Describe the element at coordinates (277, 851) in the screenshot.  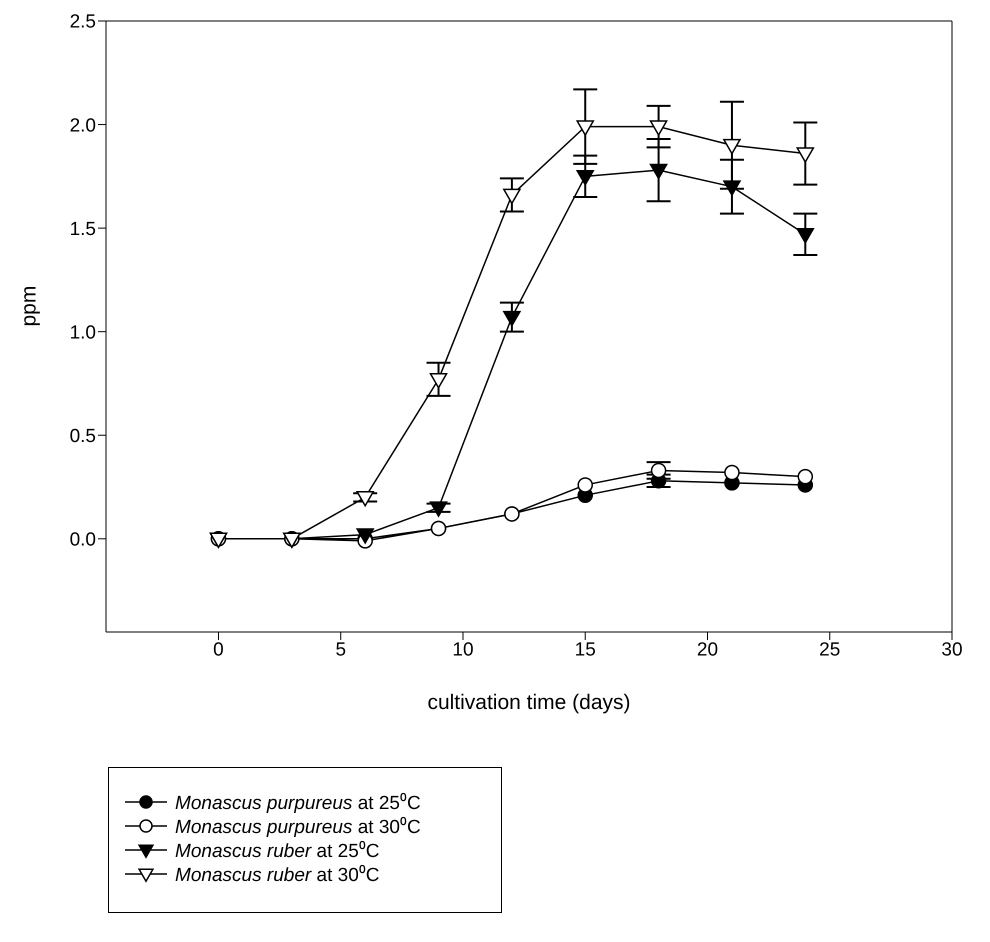
I see `legend-label: Monascus ruber at 25⁰C` at that location.